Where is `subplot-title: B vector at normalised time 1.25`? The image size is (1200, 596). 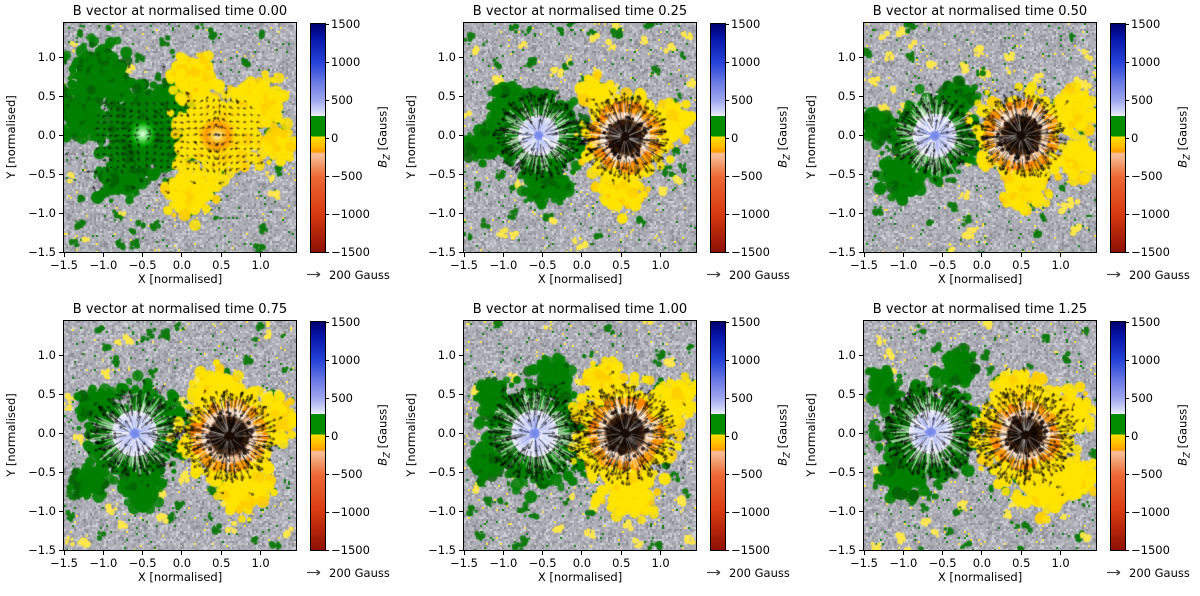 subplot-title: B vector at normalised time 1.25 is located at coordinates (980, 309).